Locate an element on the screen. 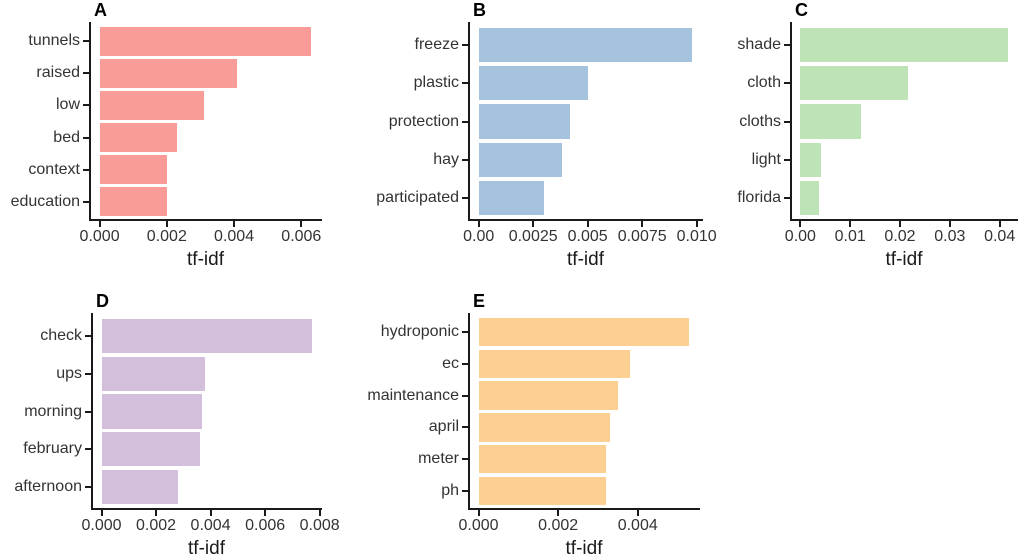  category-label: ph is located at coordinates (450, 490).